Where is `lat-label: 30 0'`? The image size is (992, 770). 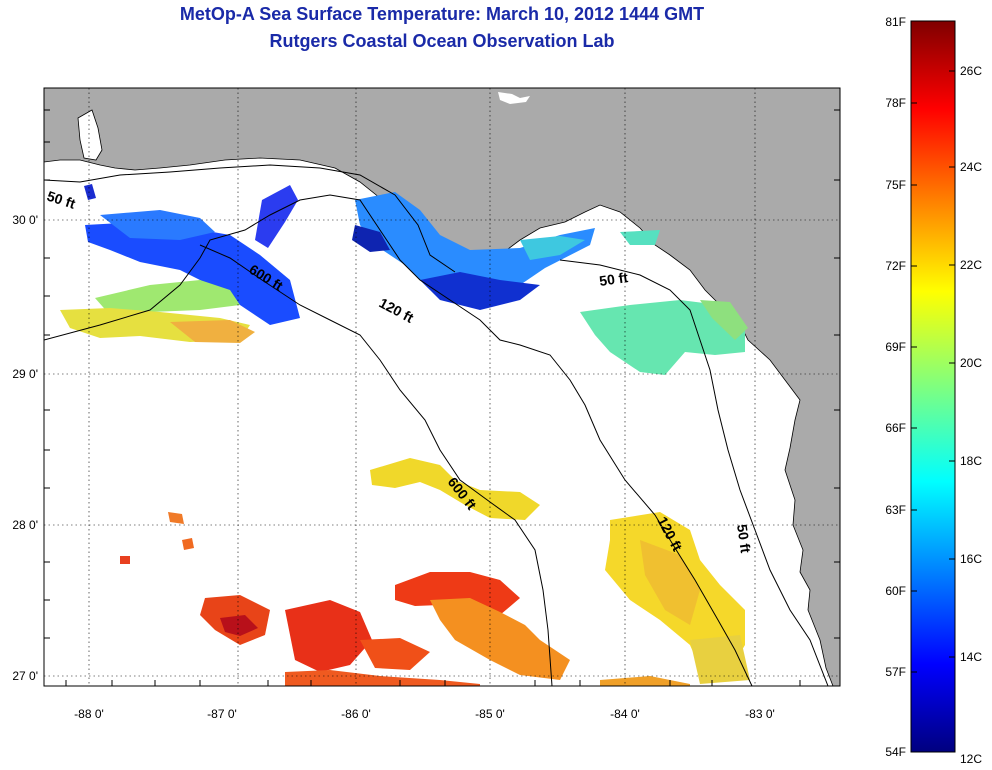 lat-label: 30 0' is located at coordinates (25, 220).